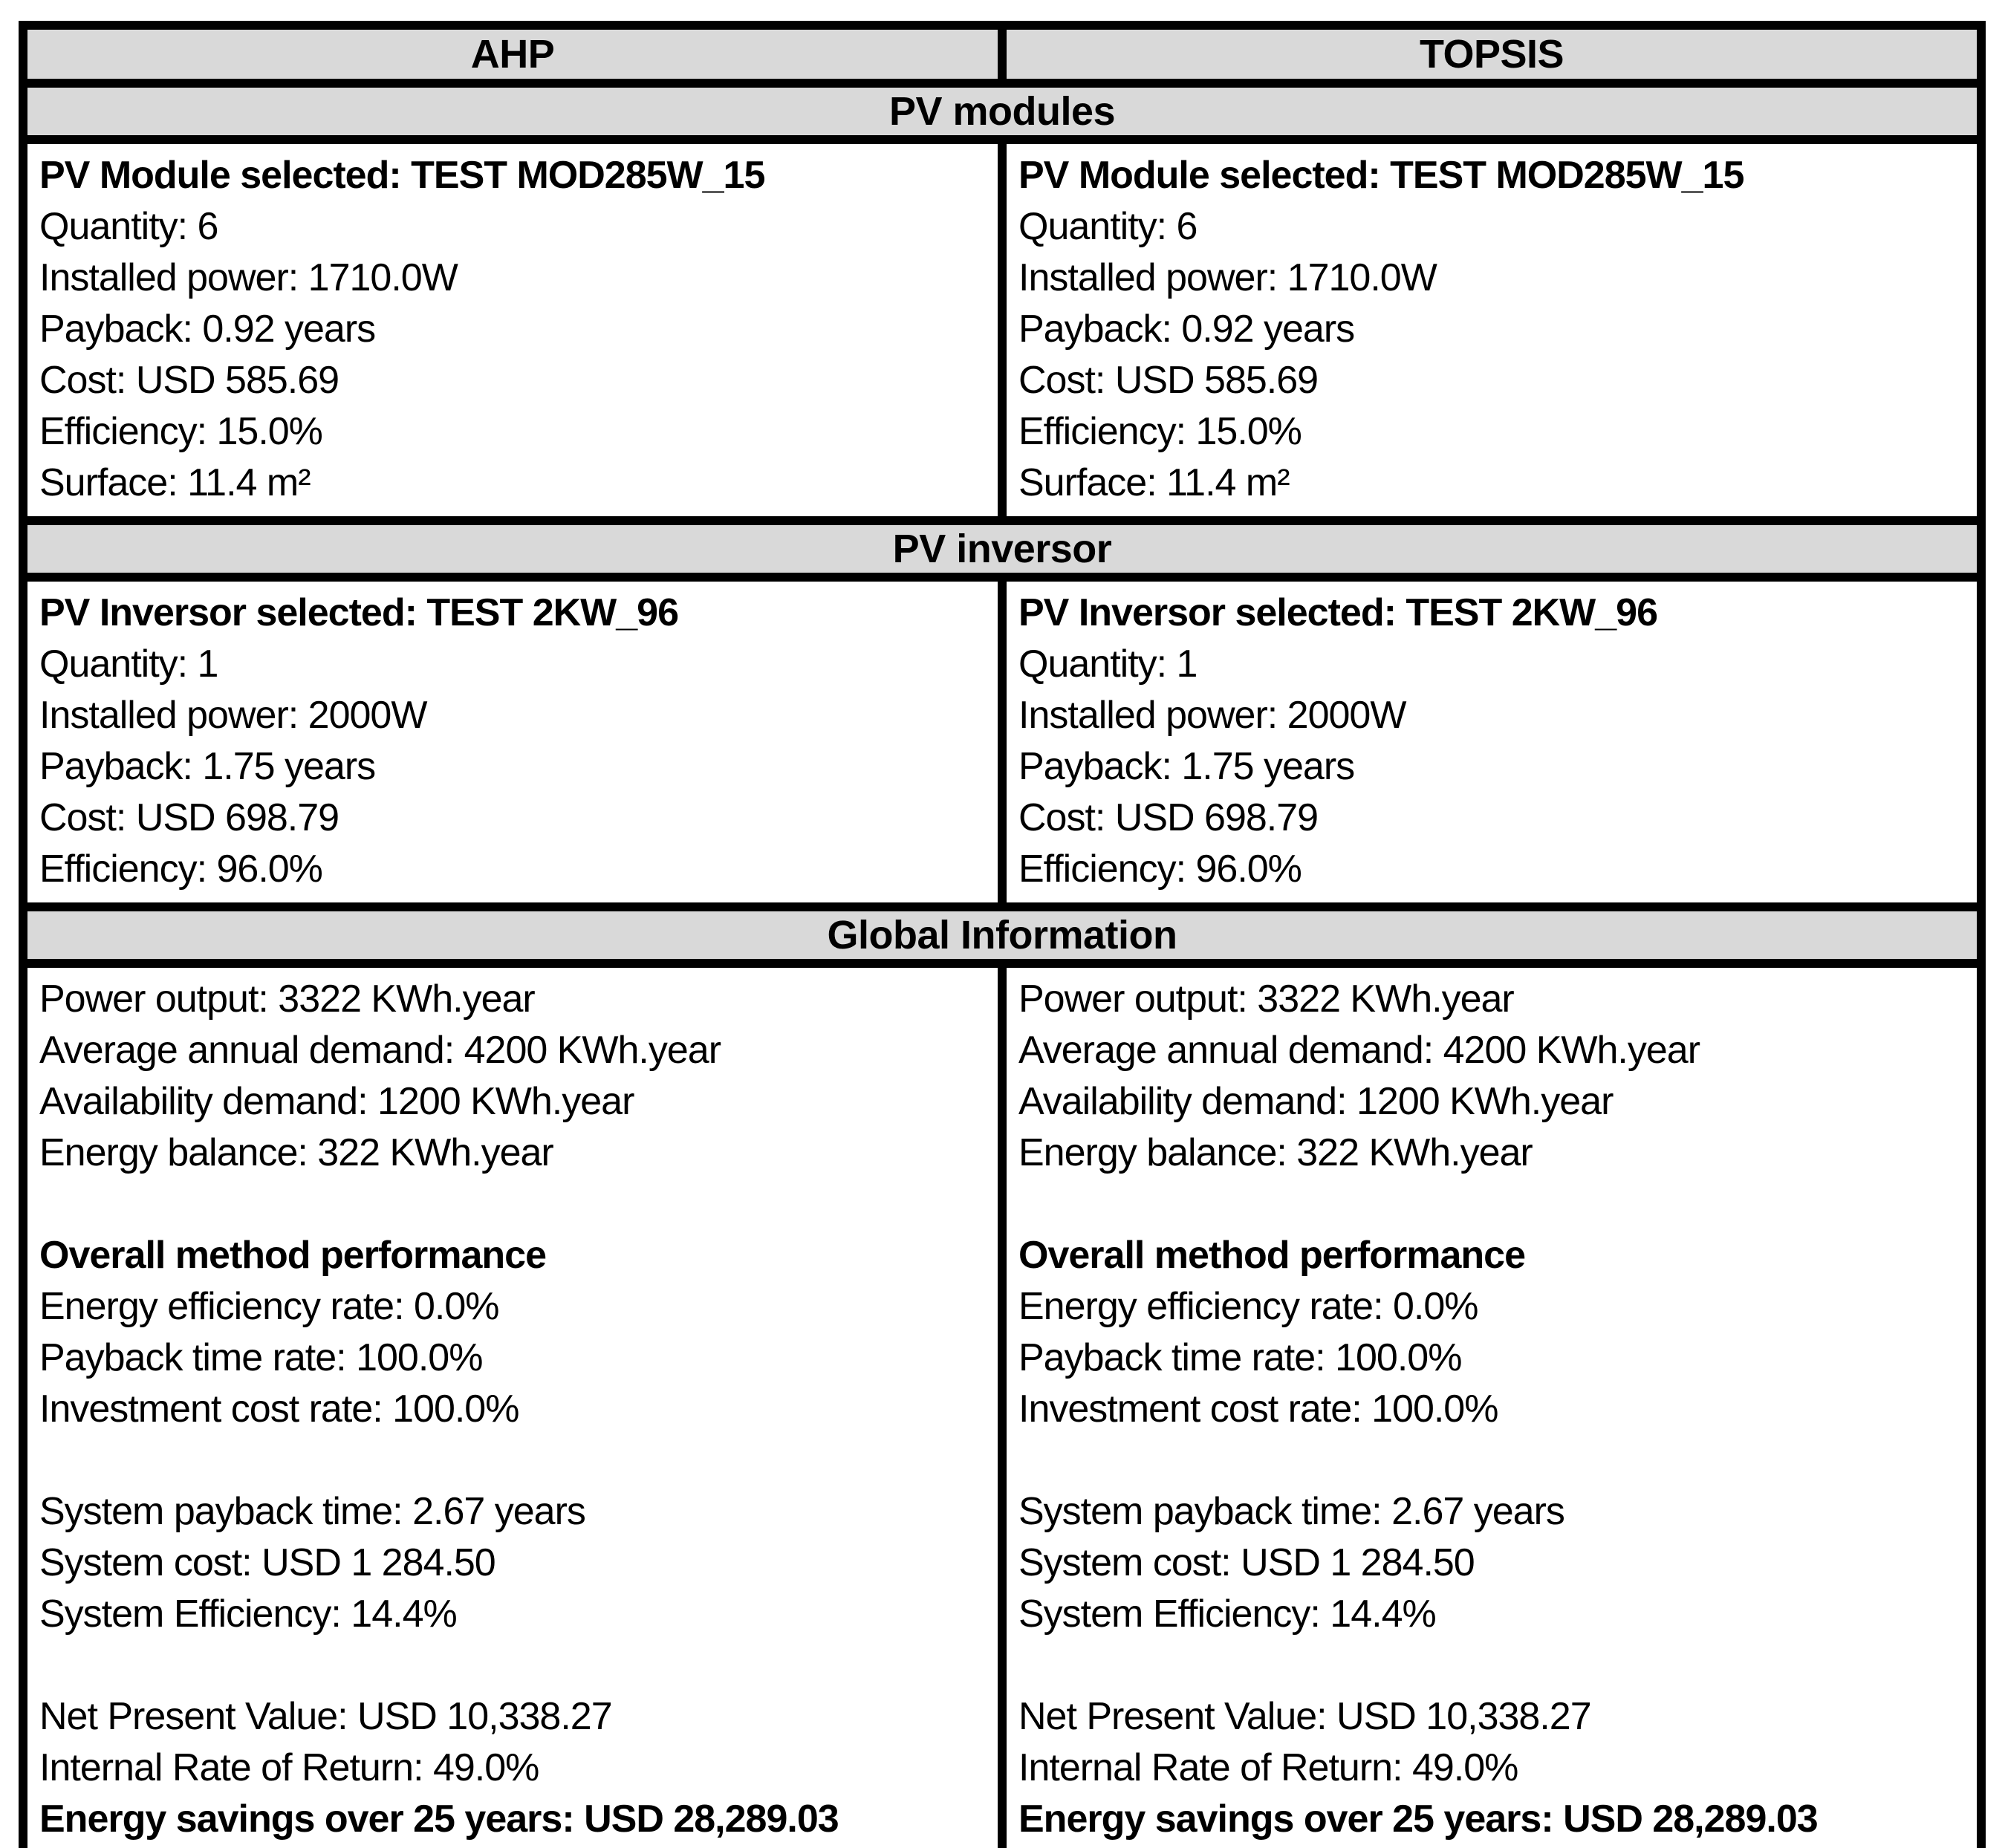  I want to click on column-header-ahp: AHP, so click(513, 55).